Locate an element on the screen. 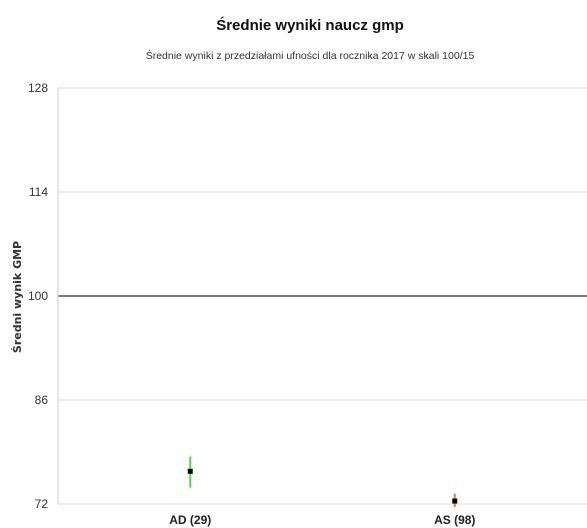 The height and width of the screenshot is (528, 587). y-tick-label: 114 is located at coordinates (38, 192).